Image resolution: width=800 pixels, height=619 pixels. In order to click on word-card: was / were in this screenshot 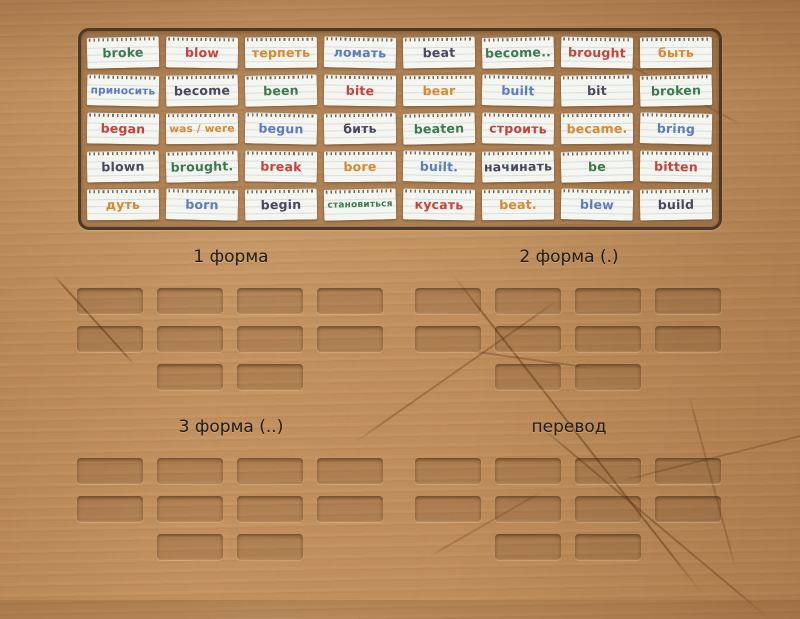, I will do `click(202, 128)`.